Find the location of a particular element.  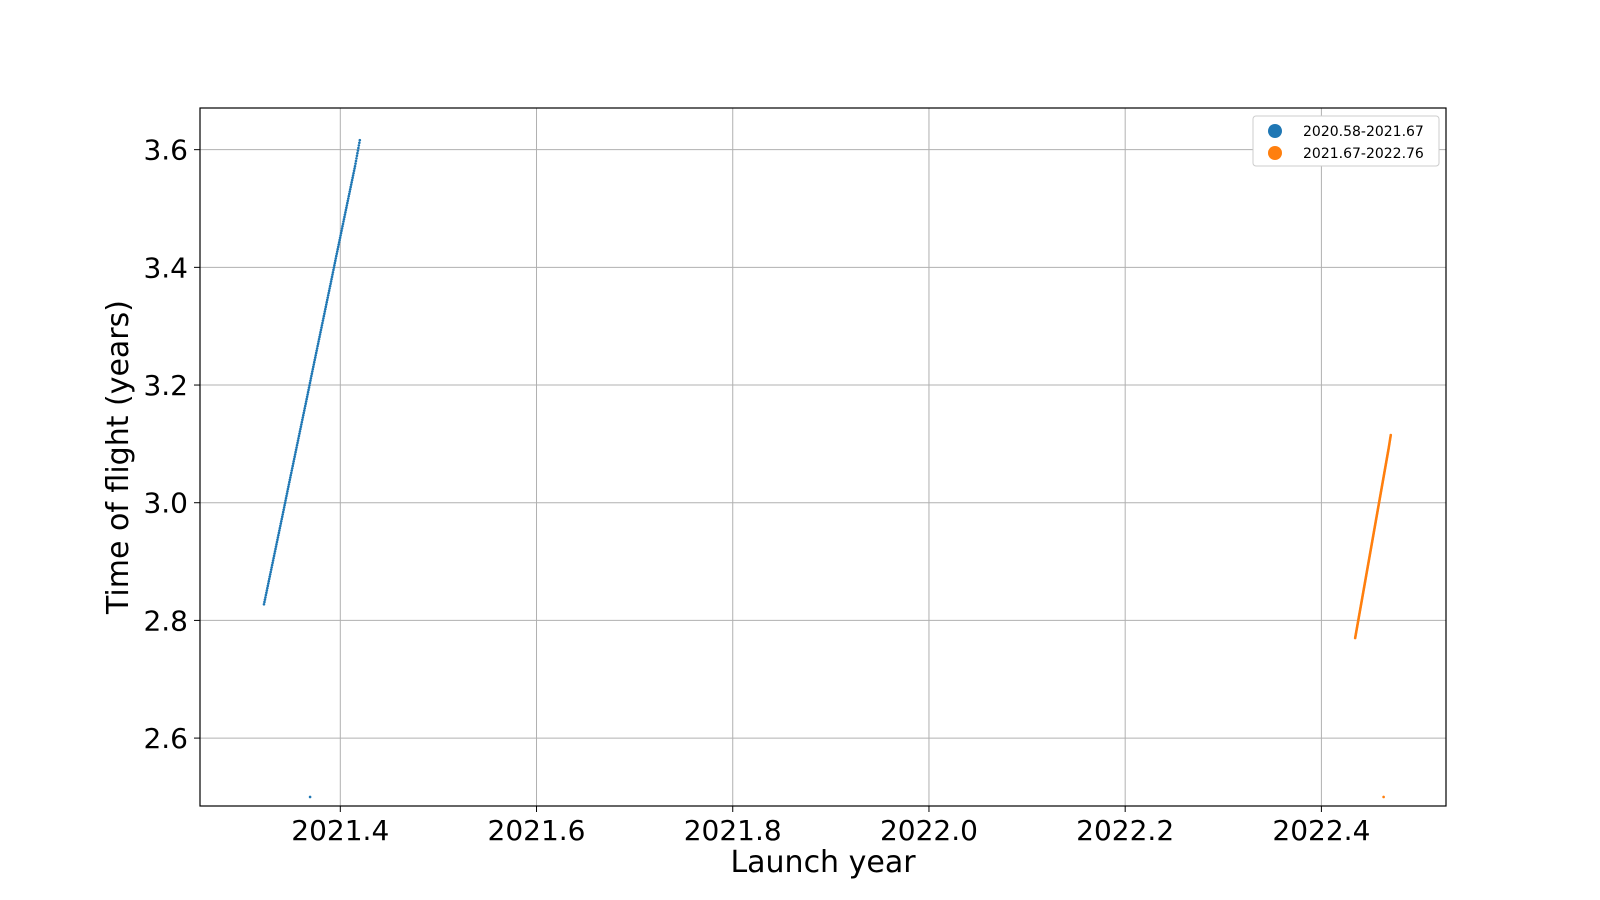

legend: 2020.58-2021.67 2021.67-2022.76 is located at coordinates (1346, 141).